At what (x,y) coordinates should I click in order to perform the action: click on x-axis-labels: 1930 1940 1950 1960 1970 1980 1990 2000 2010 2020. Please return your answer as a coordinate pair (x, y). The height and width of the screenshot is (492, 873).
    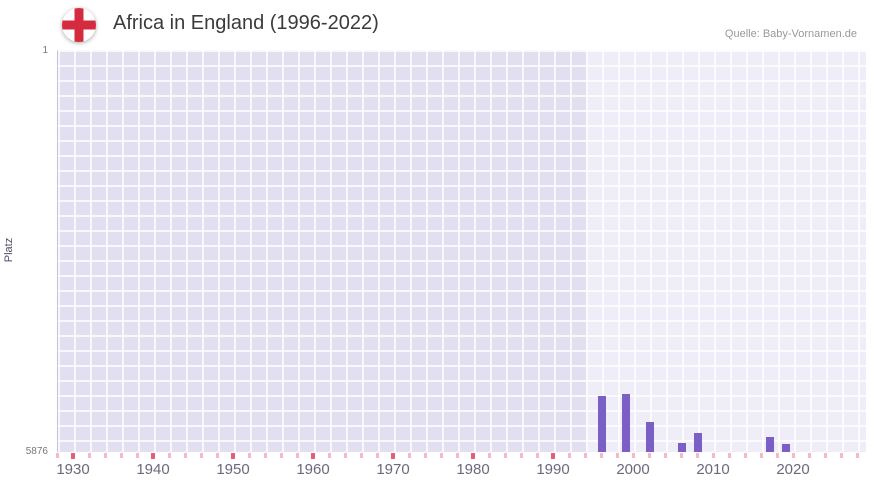
    Looking at the image, I should click on (460, 472).